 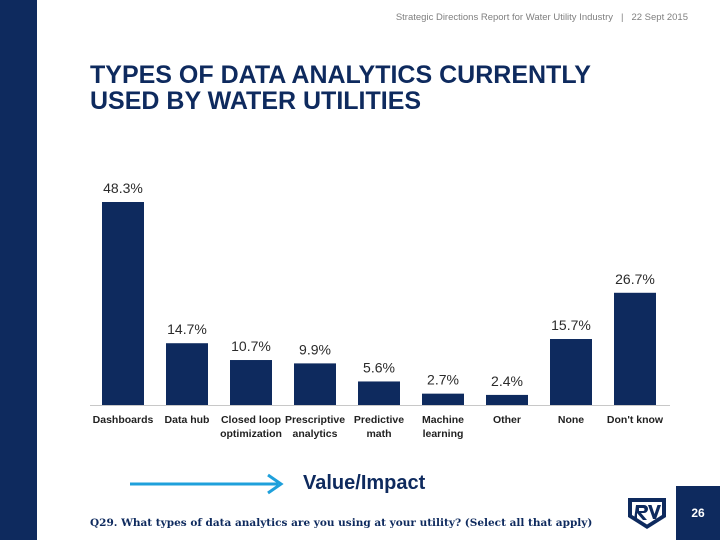 I want to click on category-label: Predictive math, so click(x=379, y=427).